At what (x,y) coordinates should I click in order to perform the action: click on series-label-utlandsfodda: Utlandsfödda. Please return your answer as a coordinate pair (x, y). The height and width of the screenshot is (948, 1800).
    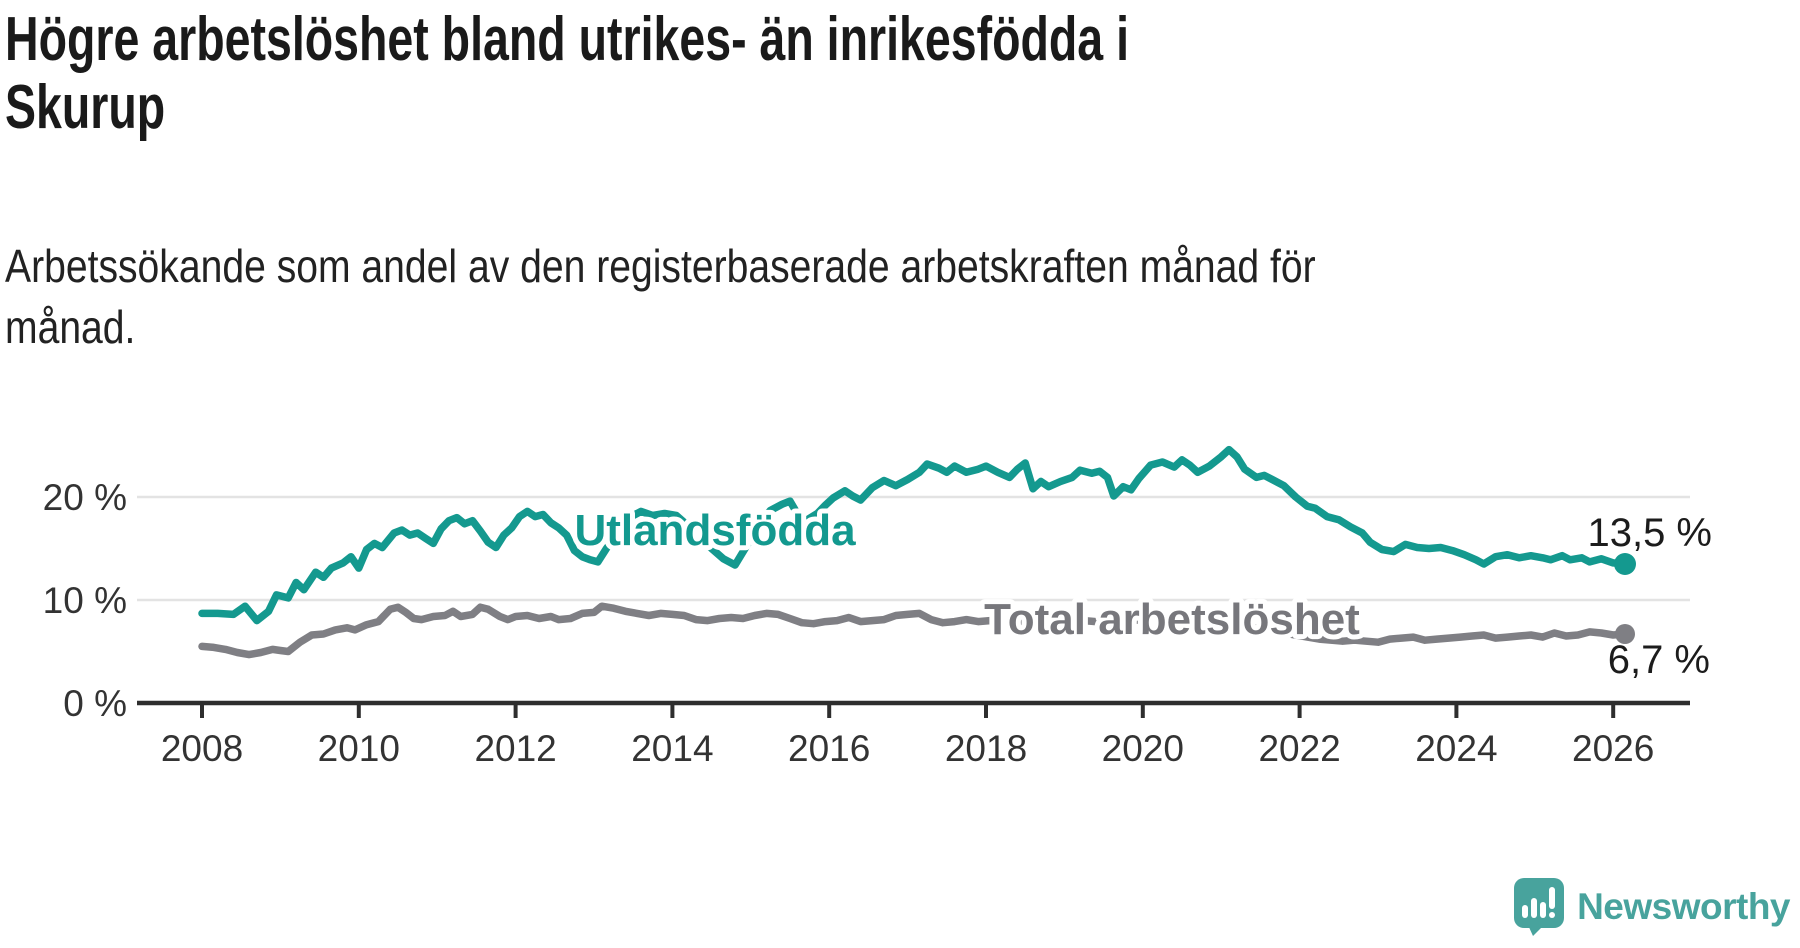
    Looking at the image, I should click on (715, 530).